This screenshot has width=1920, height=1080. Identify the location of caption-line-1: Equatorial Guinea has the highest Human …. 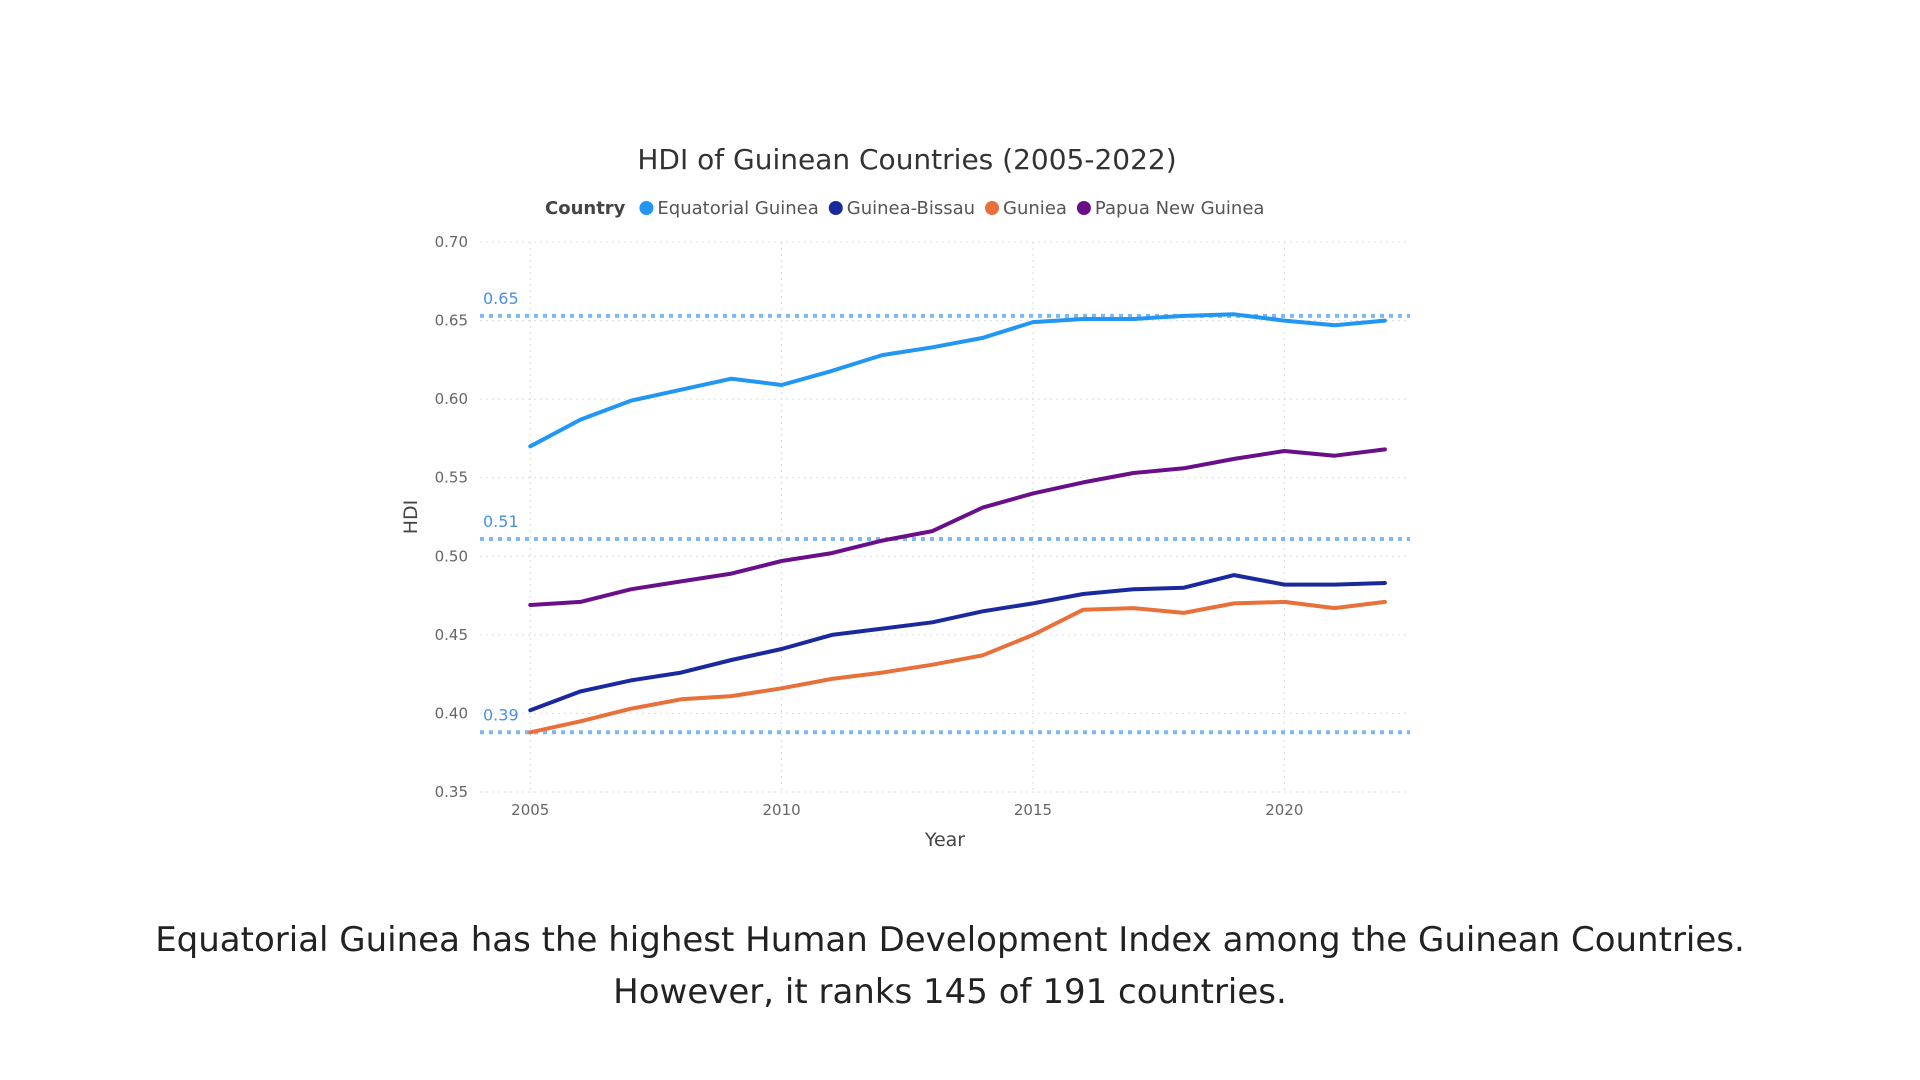
(950, 940).